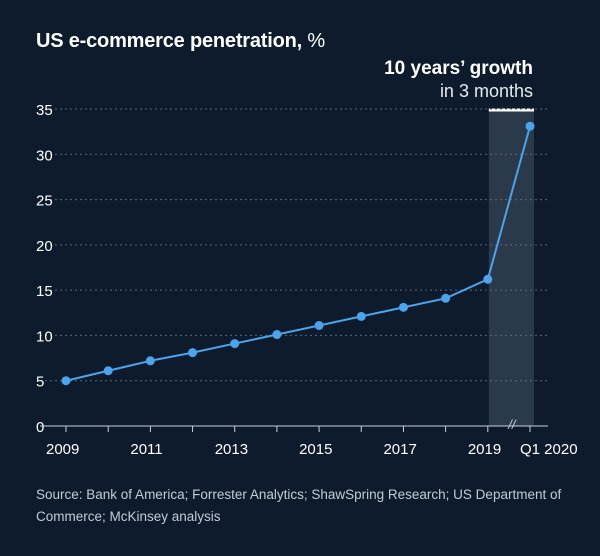 The image size is (600, 556). What do you see at coordinates (169, 41) in the screenshot?
I see `chart-title-text: US e-commerce penetration,` at bounding box center [169, 41].